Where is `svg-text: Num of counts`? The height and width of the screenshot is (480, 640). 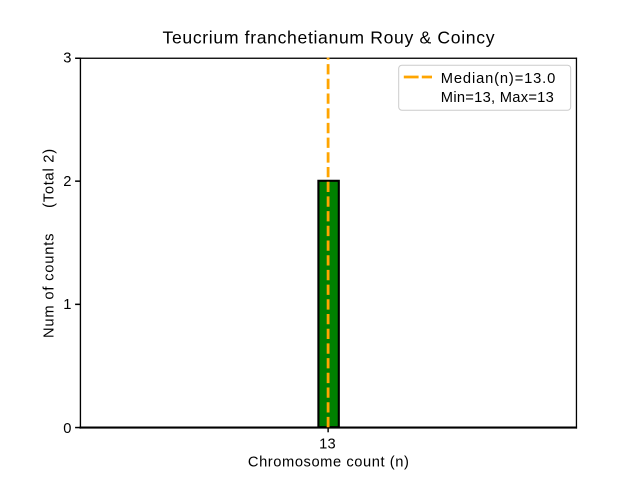 svg-text: Num of counts is located at coordinates (49, 286).